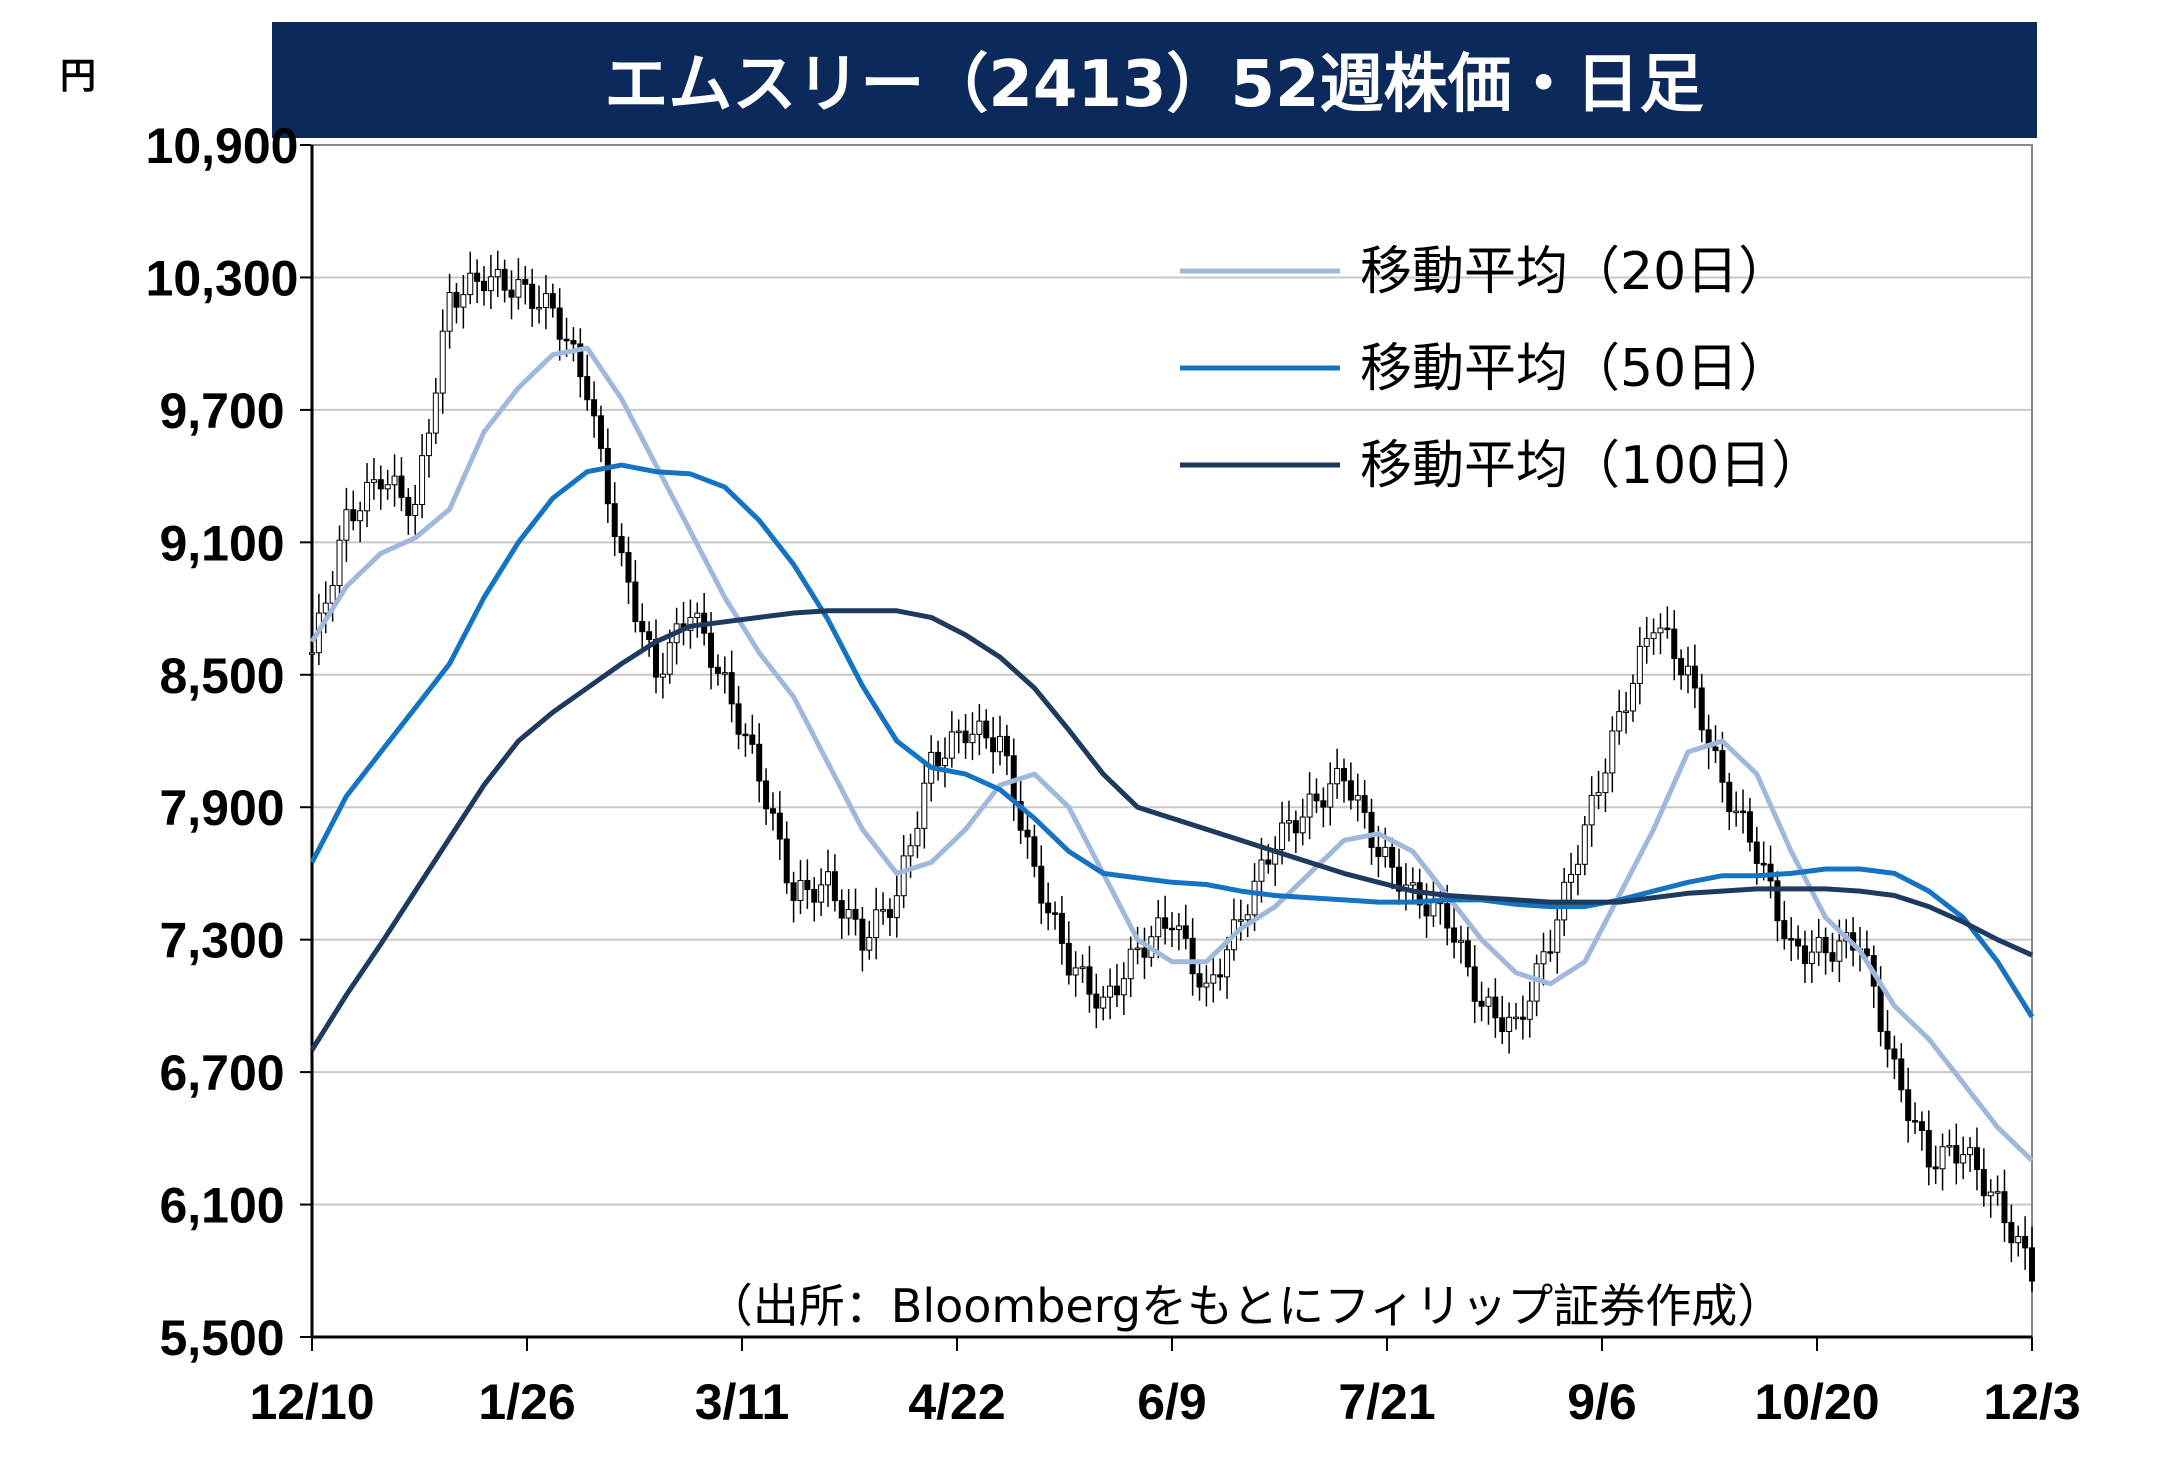 Image resolution: width=2167 pixels, height=1479 pixels. Describe the element at coordinates (1816, 1402) in the screenshot. I see `x-tick-label: 10/20` at that location.